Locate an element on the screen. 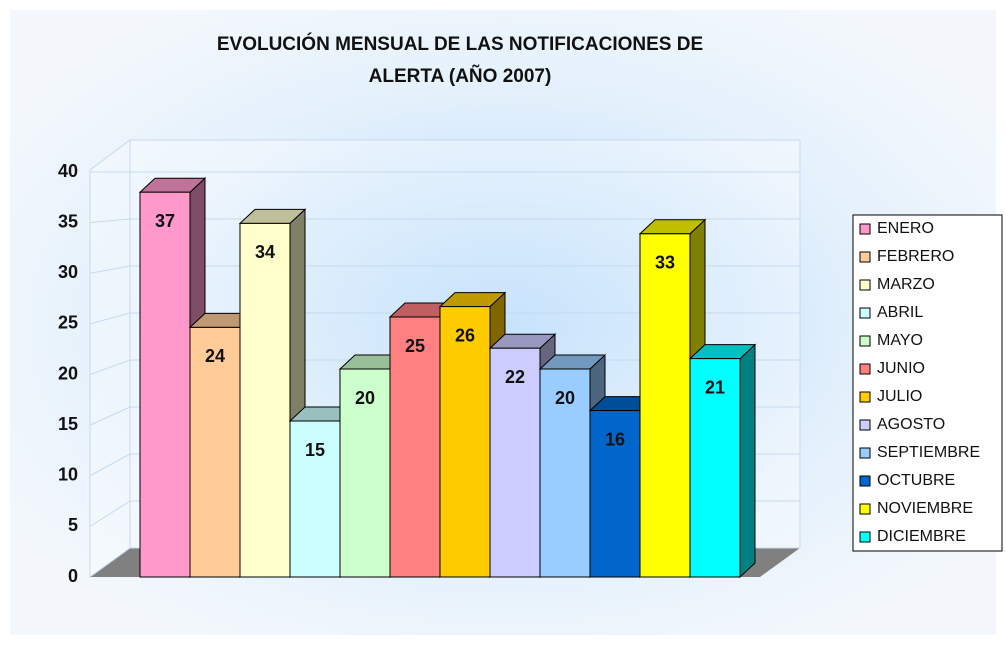  legend-label: NOVIEMBRE is located at coordinates (925, 508).